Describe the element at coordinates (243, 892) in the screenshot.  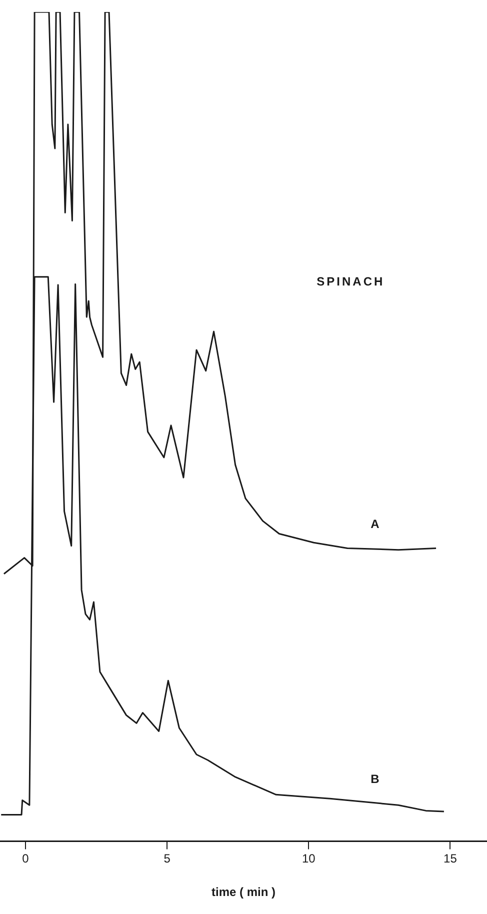
I see `x-axis-title: time ( min )` at that location.